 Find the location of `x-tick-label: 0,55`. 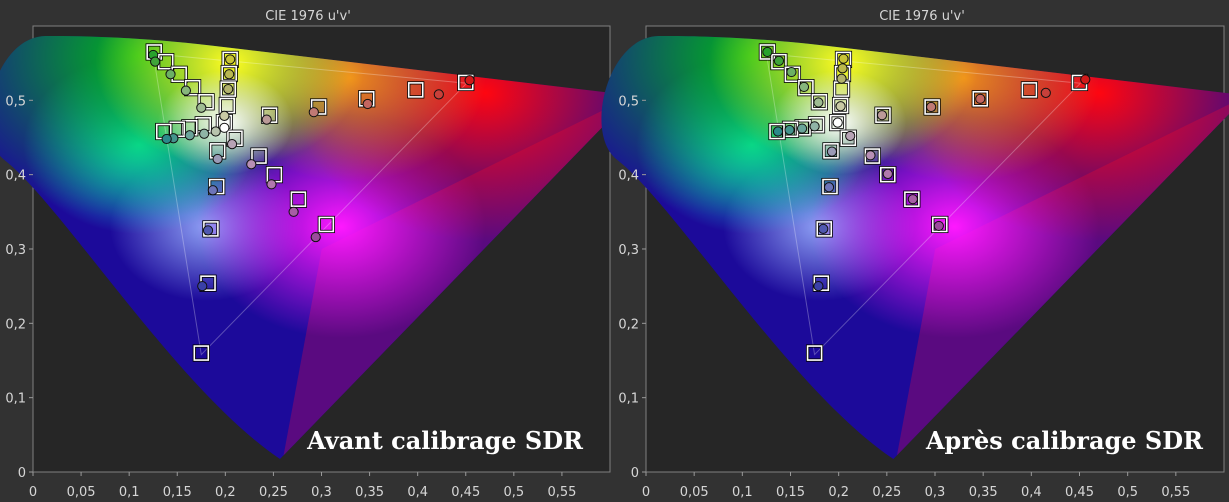

x-tick-label: 0,55 is located at coordinates (561, 492).